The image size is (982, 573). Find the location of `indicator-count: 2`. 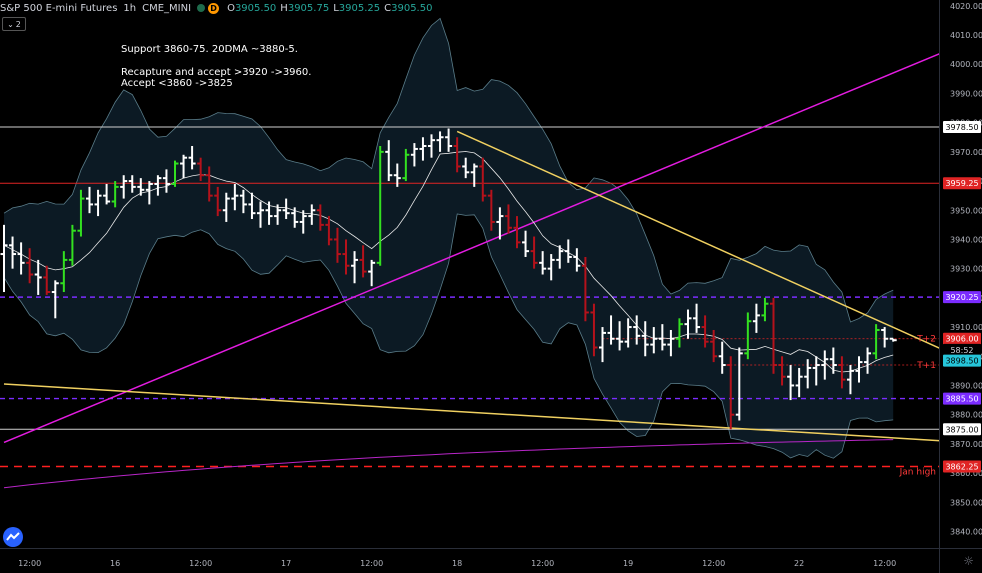

indicator-count: 2 is located at coordinates (18, 24).